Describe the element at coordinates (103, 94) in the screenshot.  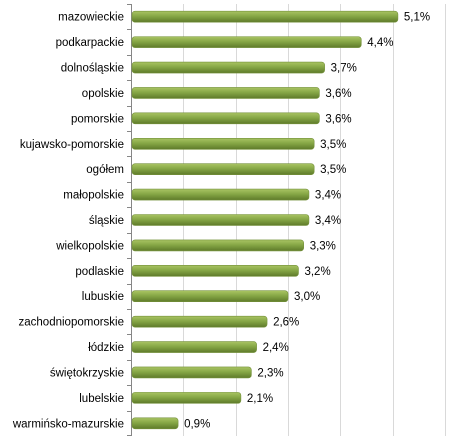
I see `category-label: opolskie` at that location.